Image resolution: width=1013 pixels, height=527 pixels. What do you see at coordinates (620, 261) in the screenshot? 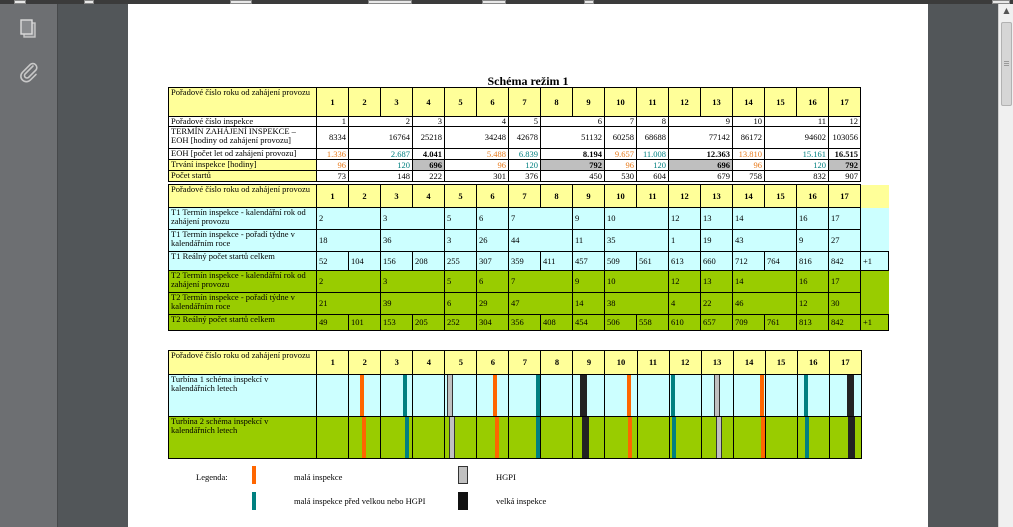
I see `table-cell: 509` at bounding box center [620, 261].